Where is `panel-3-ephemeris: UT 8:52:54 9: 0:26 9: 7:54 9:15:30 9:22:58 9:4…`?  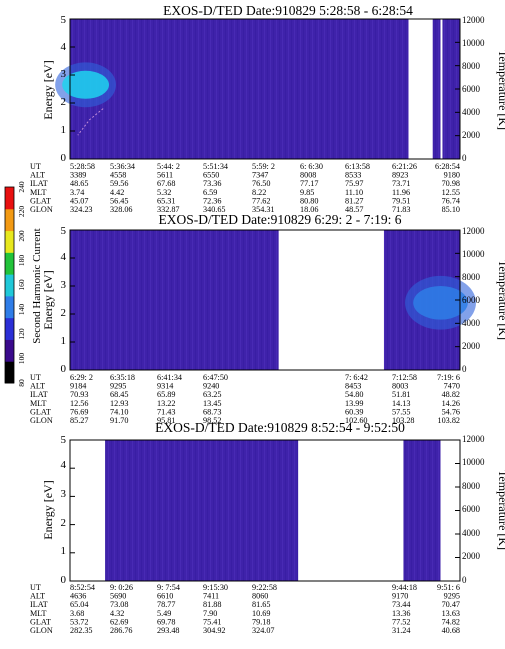 panel-3-ephemeris: UT 8:52:54 9: 0:26 9: 7:54 9:15:30 9:22:58 9:4… is located at coordinates (245, 609).